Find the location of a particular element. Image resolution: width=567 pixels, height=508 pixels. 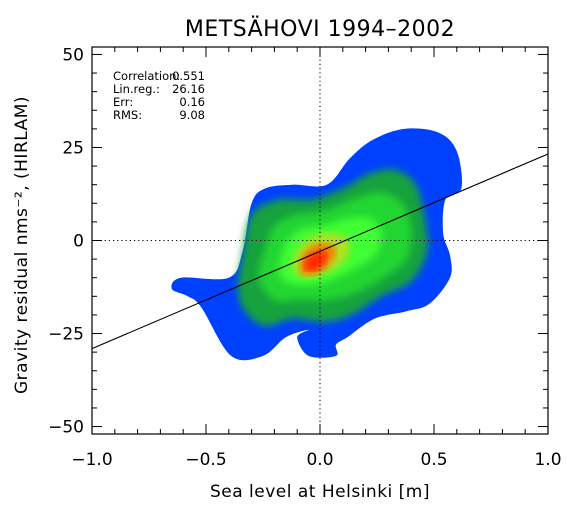

x-tick-label: 1.0 is located at coordinates (547, 460).